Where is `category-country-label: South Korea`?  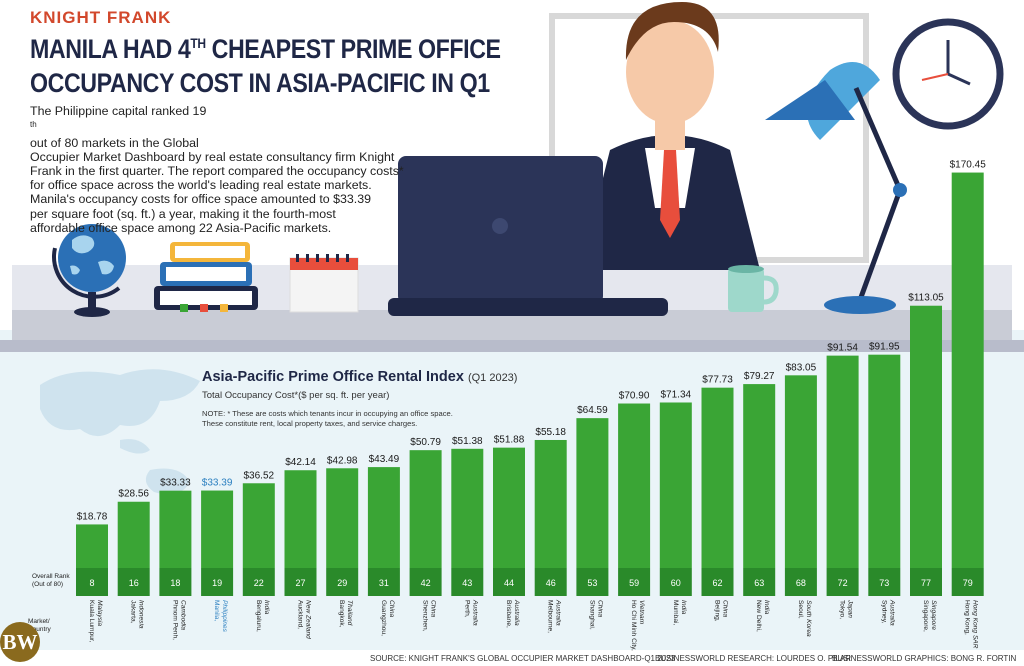 category-country-label: South Korea is located at coordinates (808, 618).